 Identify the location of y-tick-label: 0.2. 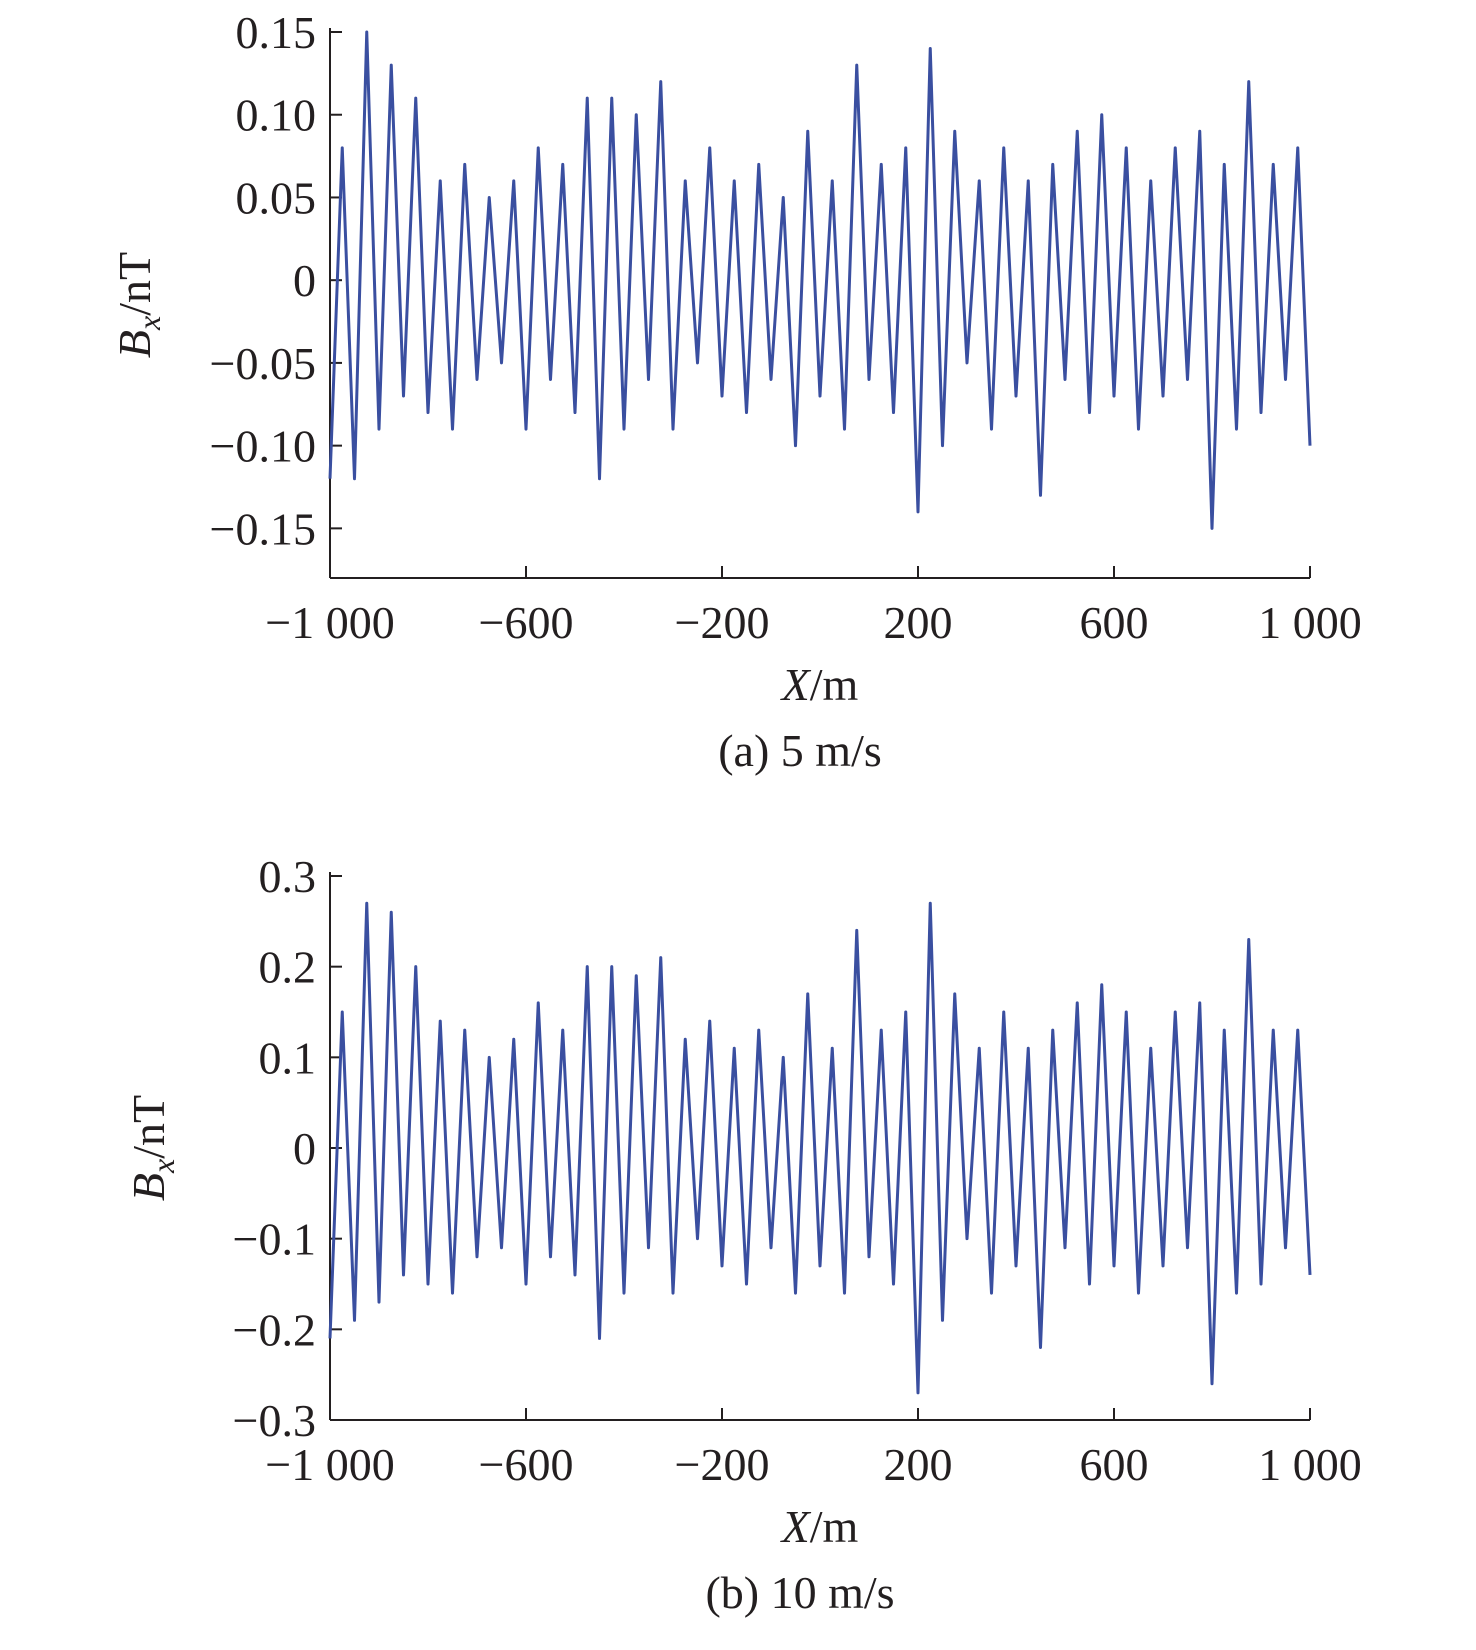
(288, 967).